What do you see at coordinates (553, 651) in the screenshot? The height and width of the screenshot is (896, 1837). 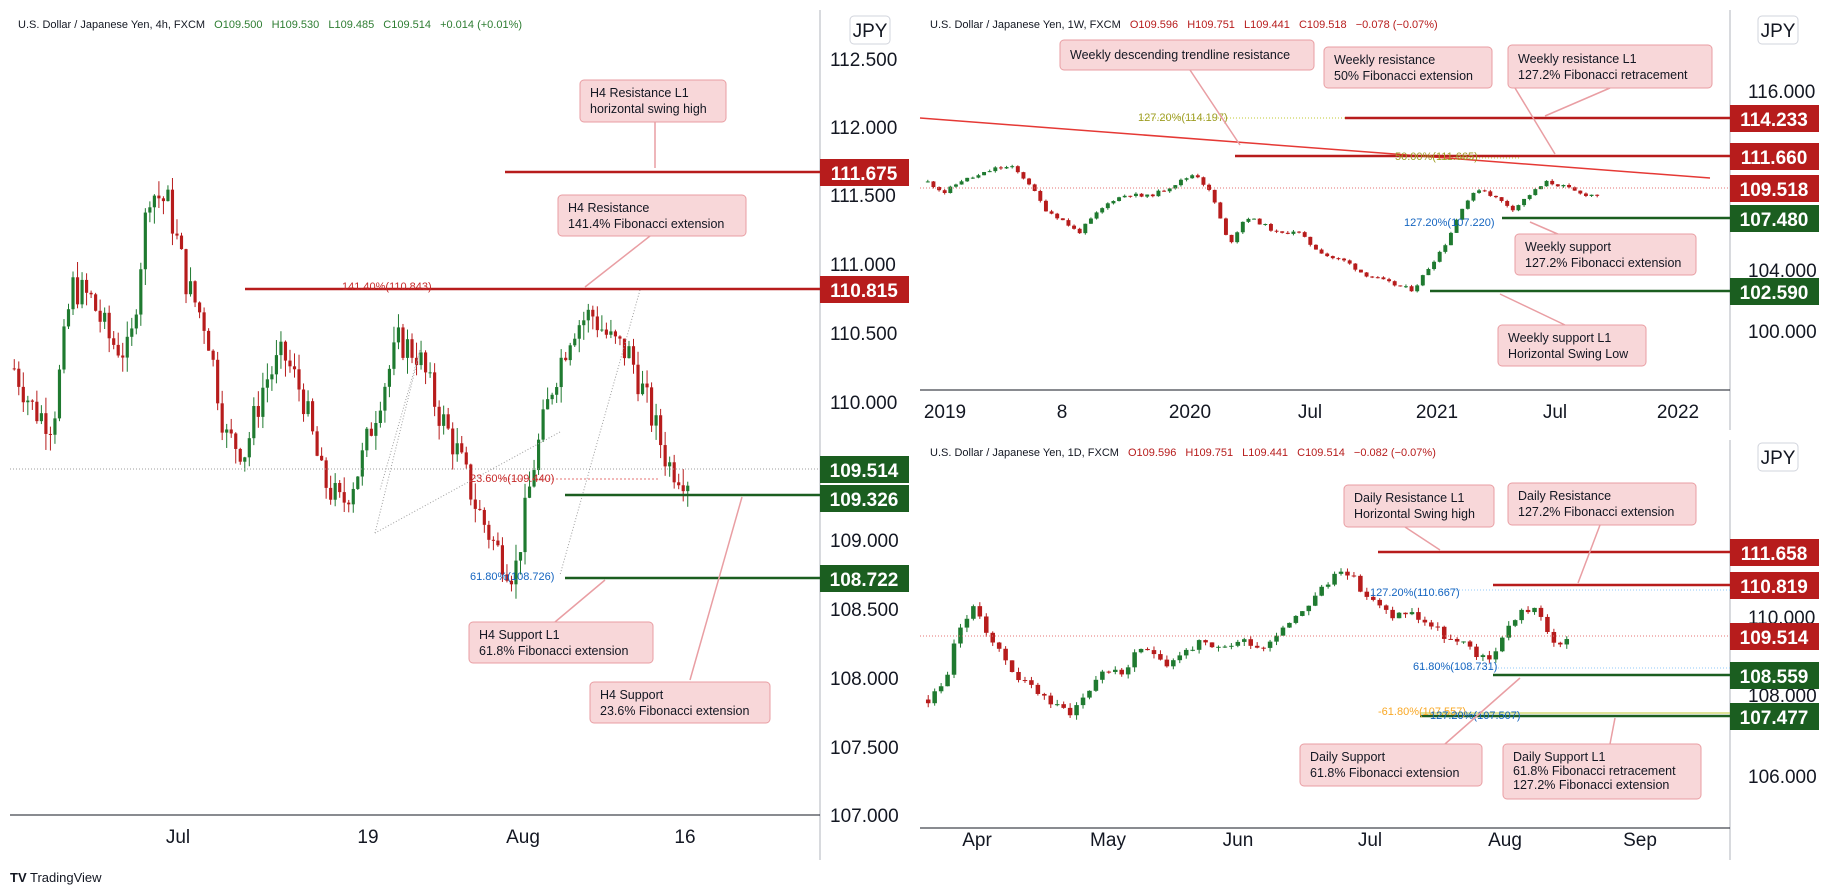 I see `svg-text: 61.8% Fibonacci extension` at bounding box center [553, 651].